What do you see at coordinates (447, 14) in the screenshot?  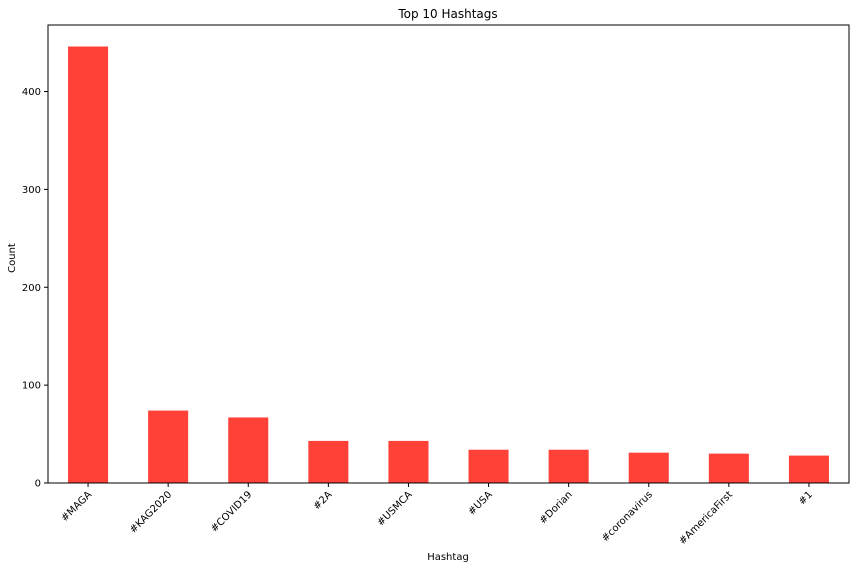 I see `chart-title: Top 10 Hashtags` at bounding box center [447, 14].